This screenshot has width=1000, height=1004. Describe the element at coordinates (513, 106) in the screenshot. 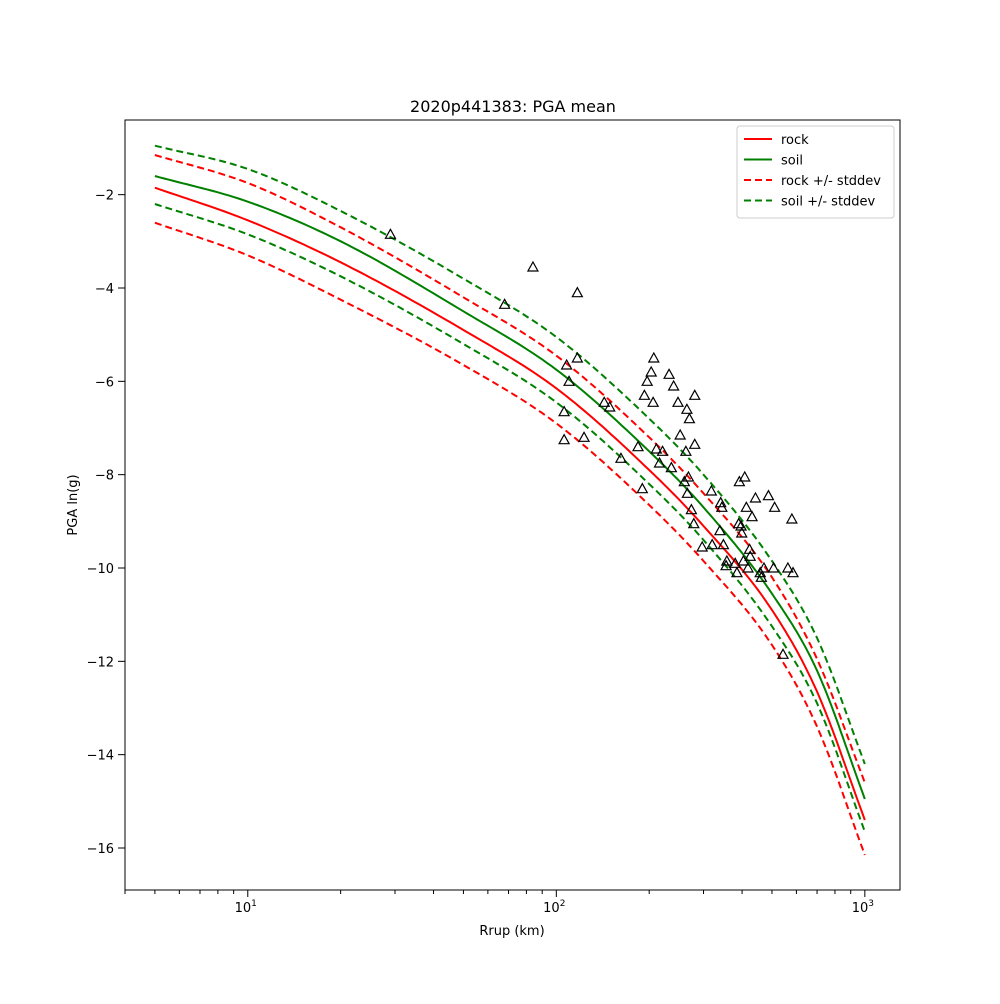

I see `chart-title: 2020p441383: PGA mean` at that location.